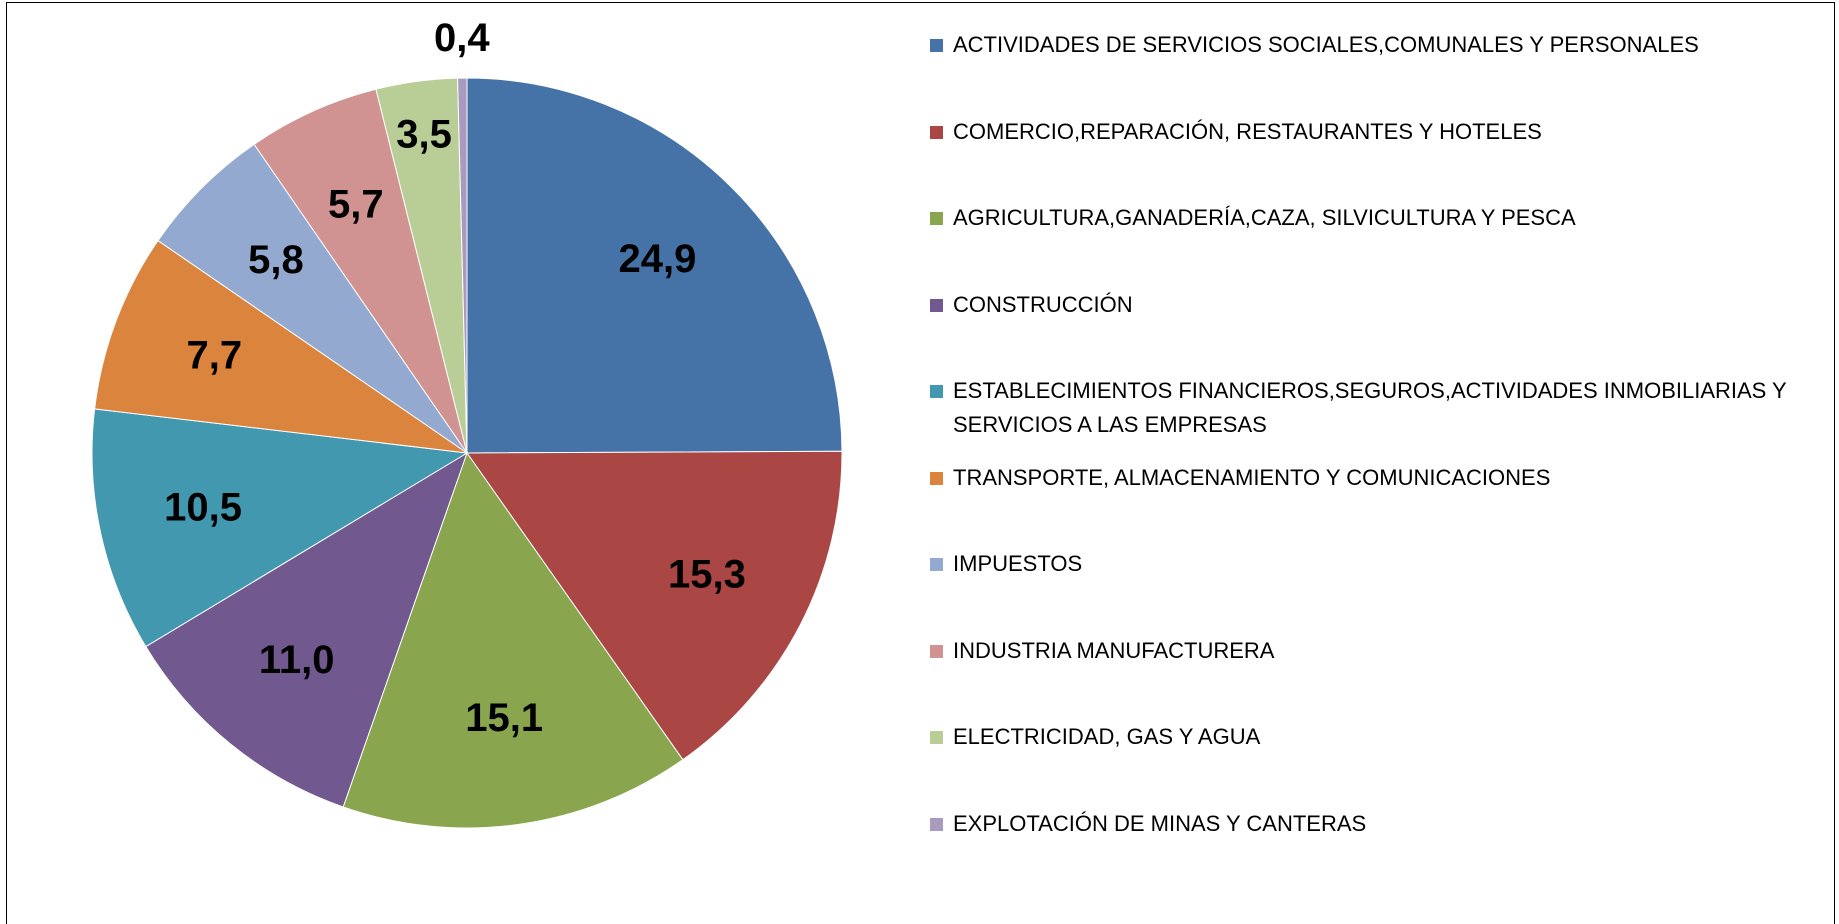 Image resolution: width=1839 pixels, height=924 pixels. What do you see at coordinates (276, 260) in the screenshot?
I see `data-label: 5,8` at bounding box center [276, 260].